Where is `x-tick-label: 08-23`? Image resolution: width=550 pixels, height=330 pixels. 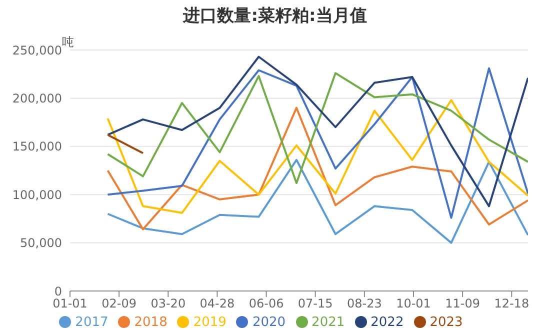 x-tick-label: 08-23 is located at coordinates (364, 303).